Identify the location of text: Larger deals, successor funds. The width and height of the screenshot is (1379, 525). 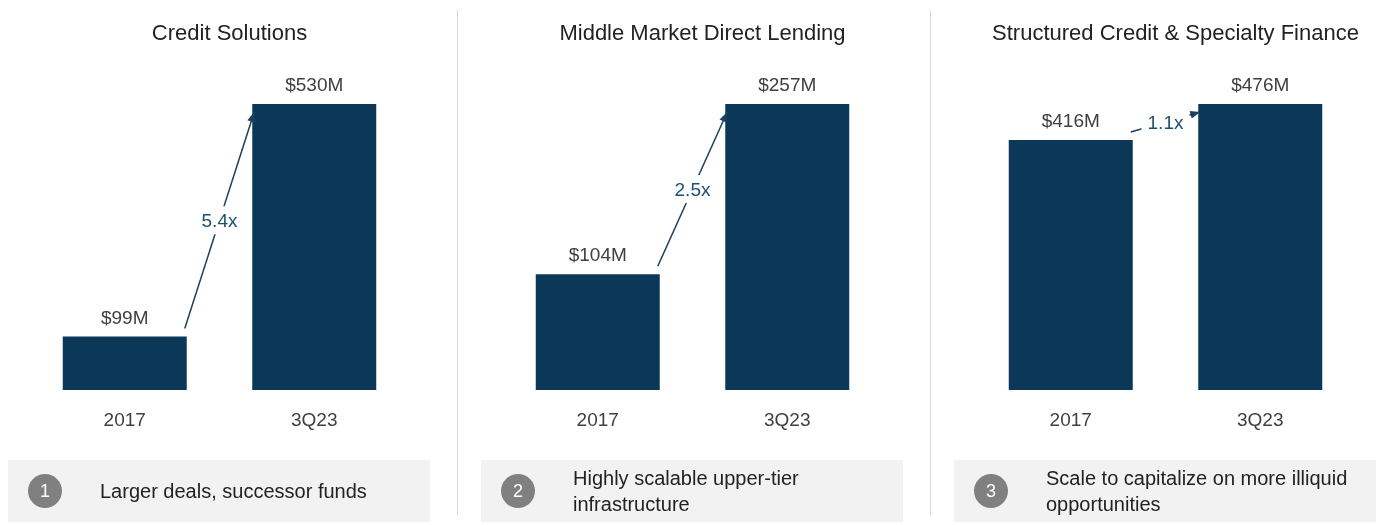
(234, 491).